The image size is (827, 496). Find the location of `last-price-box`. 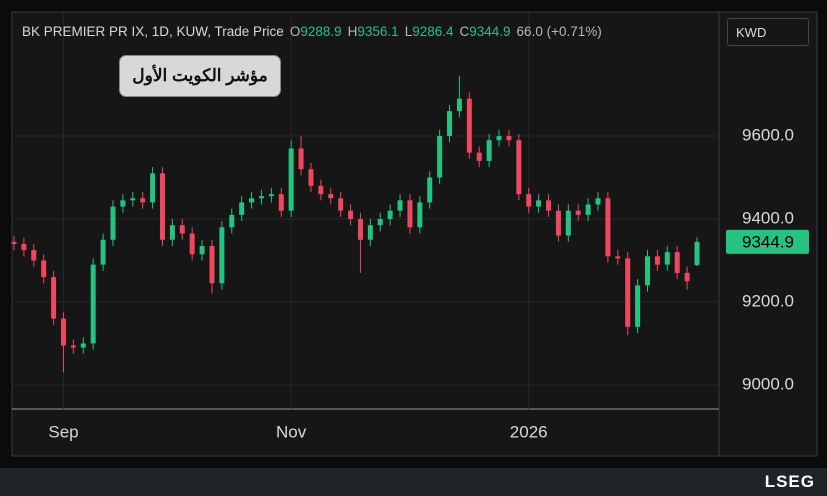

last-price-box is located at coordinates (767, 241).